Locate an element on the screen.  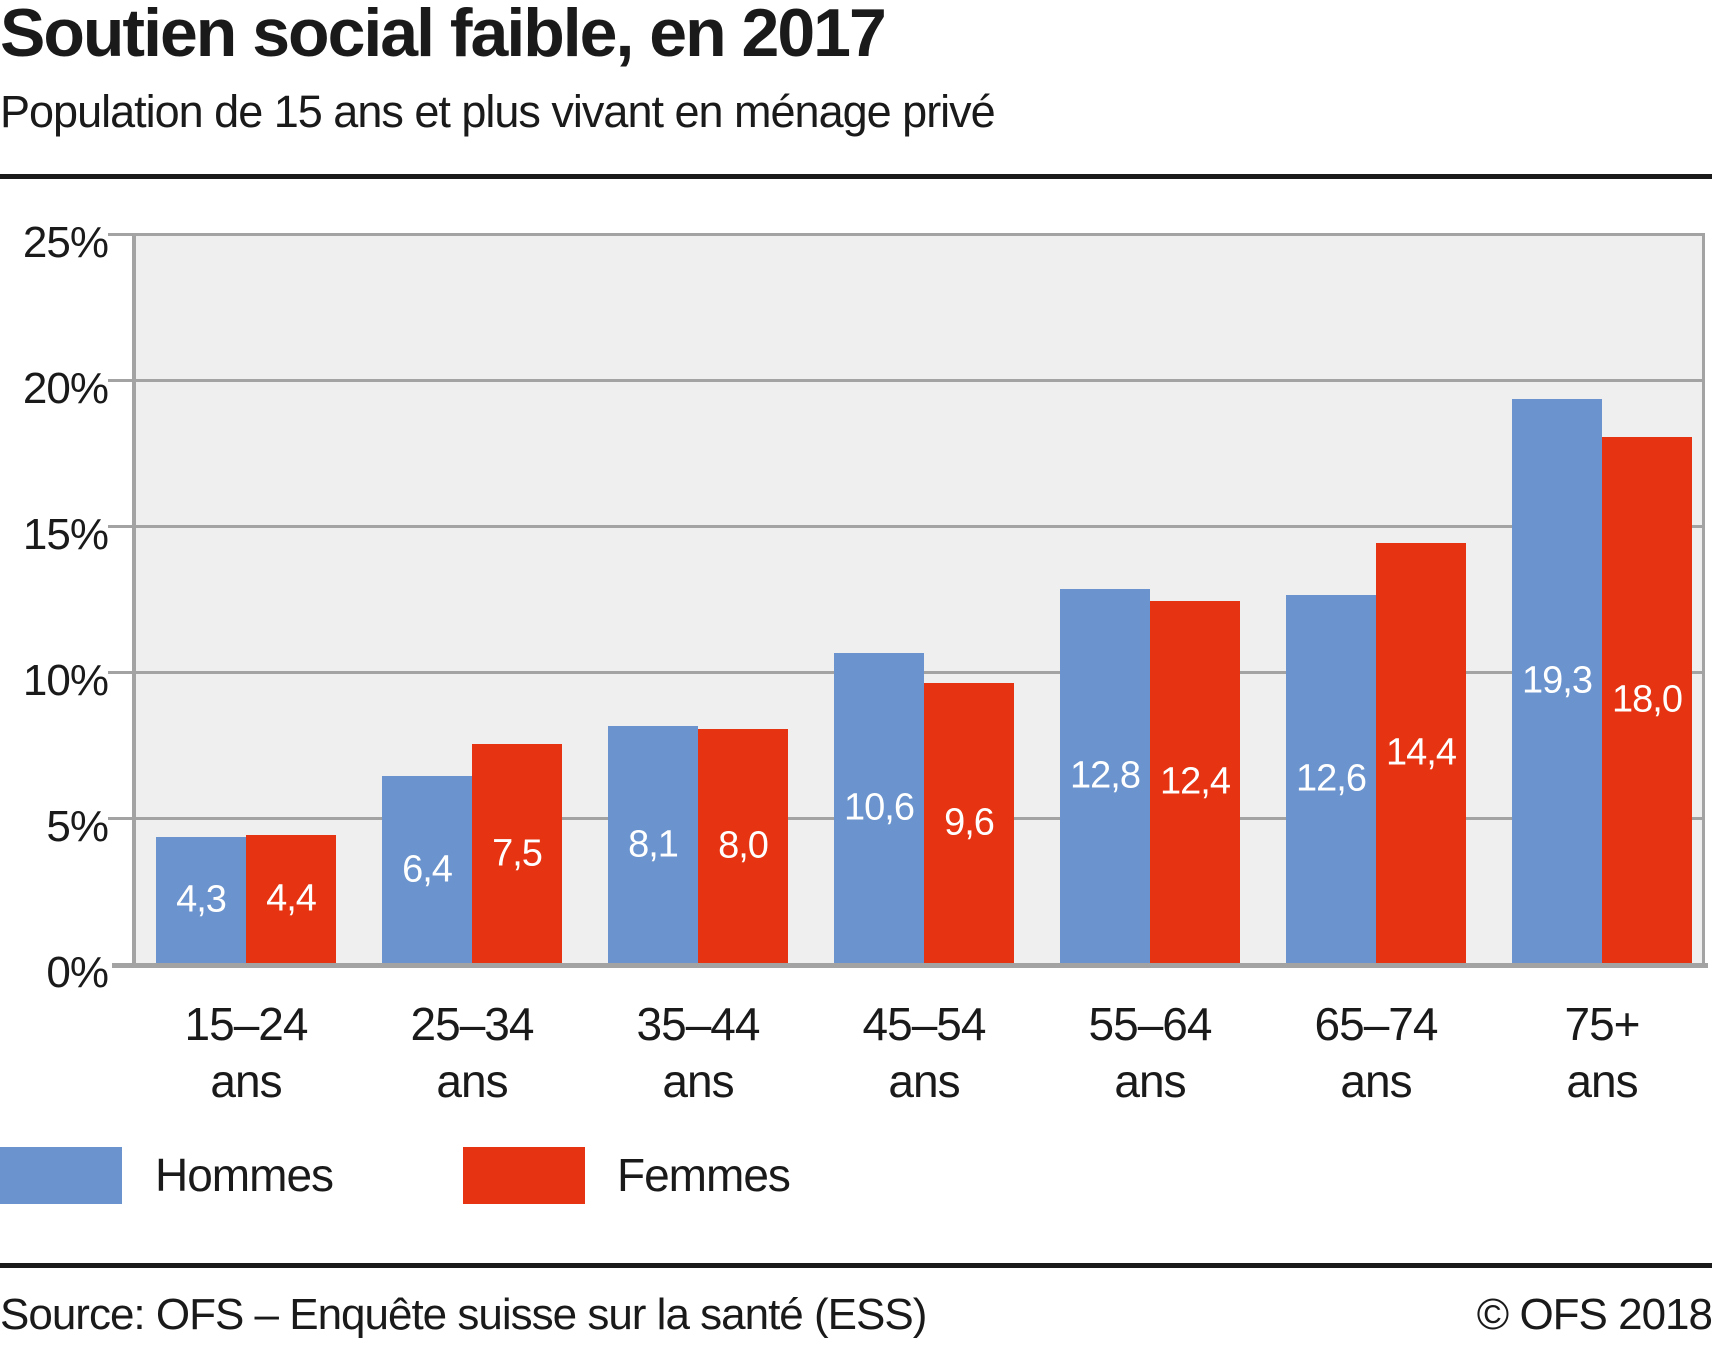
bar-femmes-35–44: 8,0 is located at coordinates (743, 846).